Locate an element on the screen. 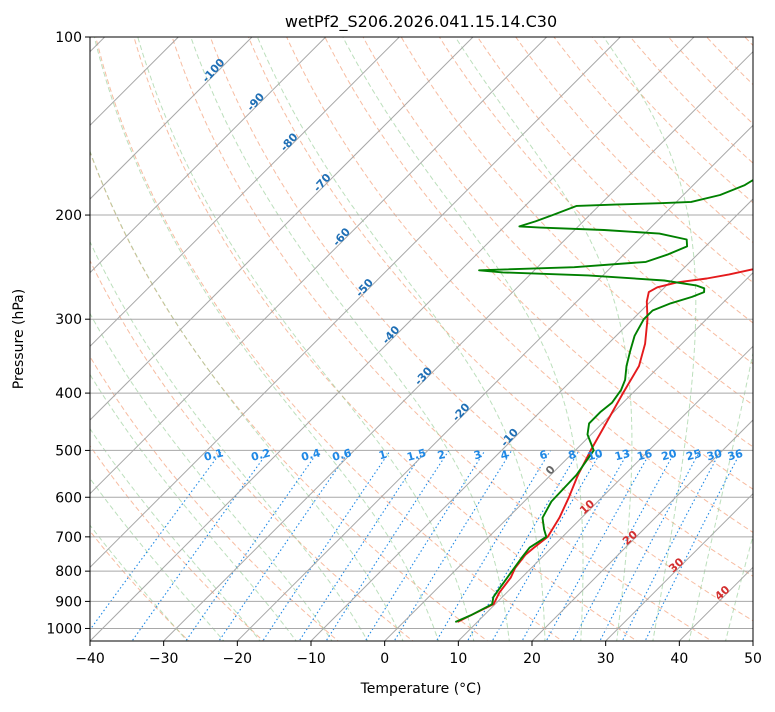 The height and width of the screenshot is (712, 775). x-tick-label: 50 is located at coordinates (753, 659).